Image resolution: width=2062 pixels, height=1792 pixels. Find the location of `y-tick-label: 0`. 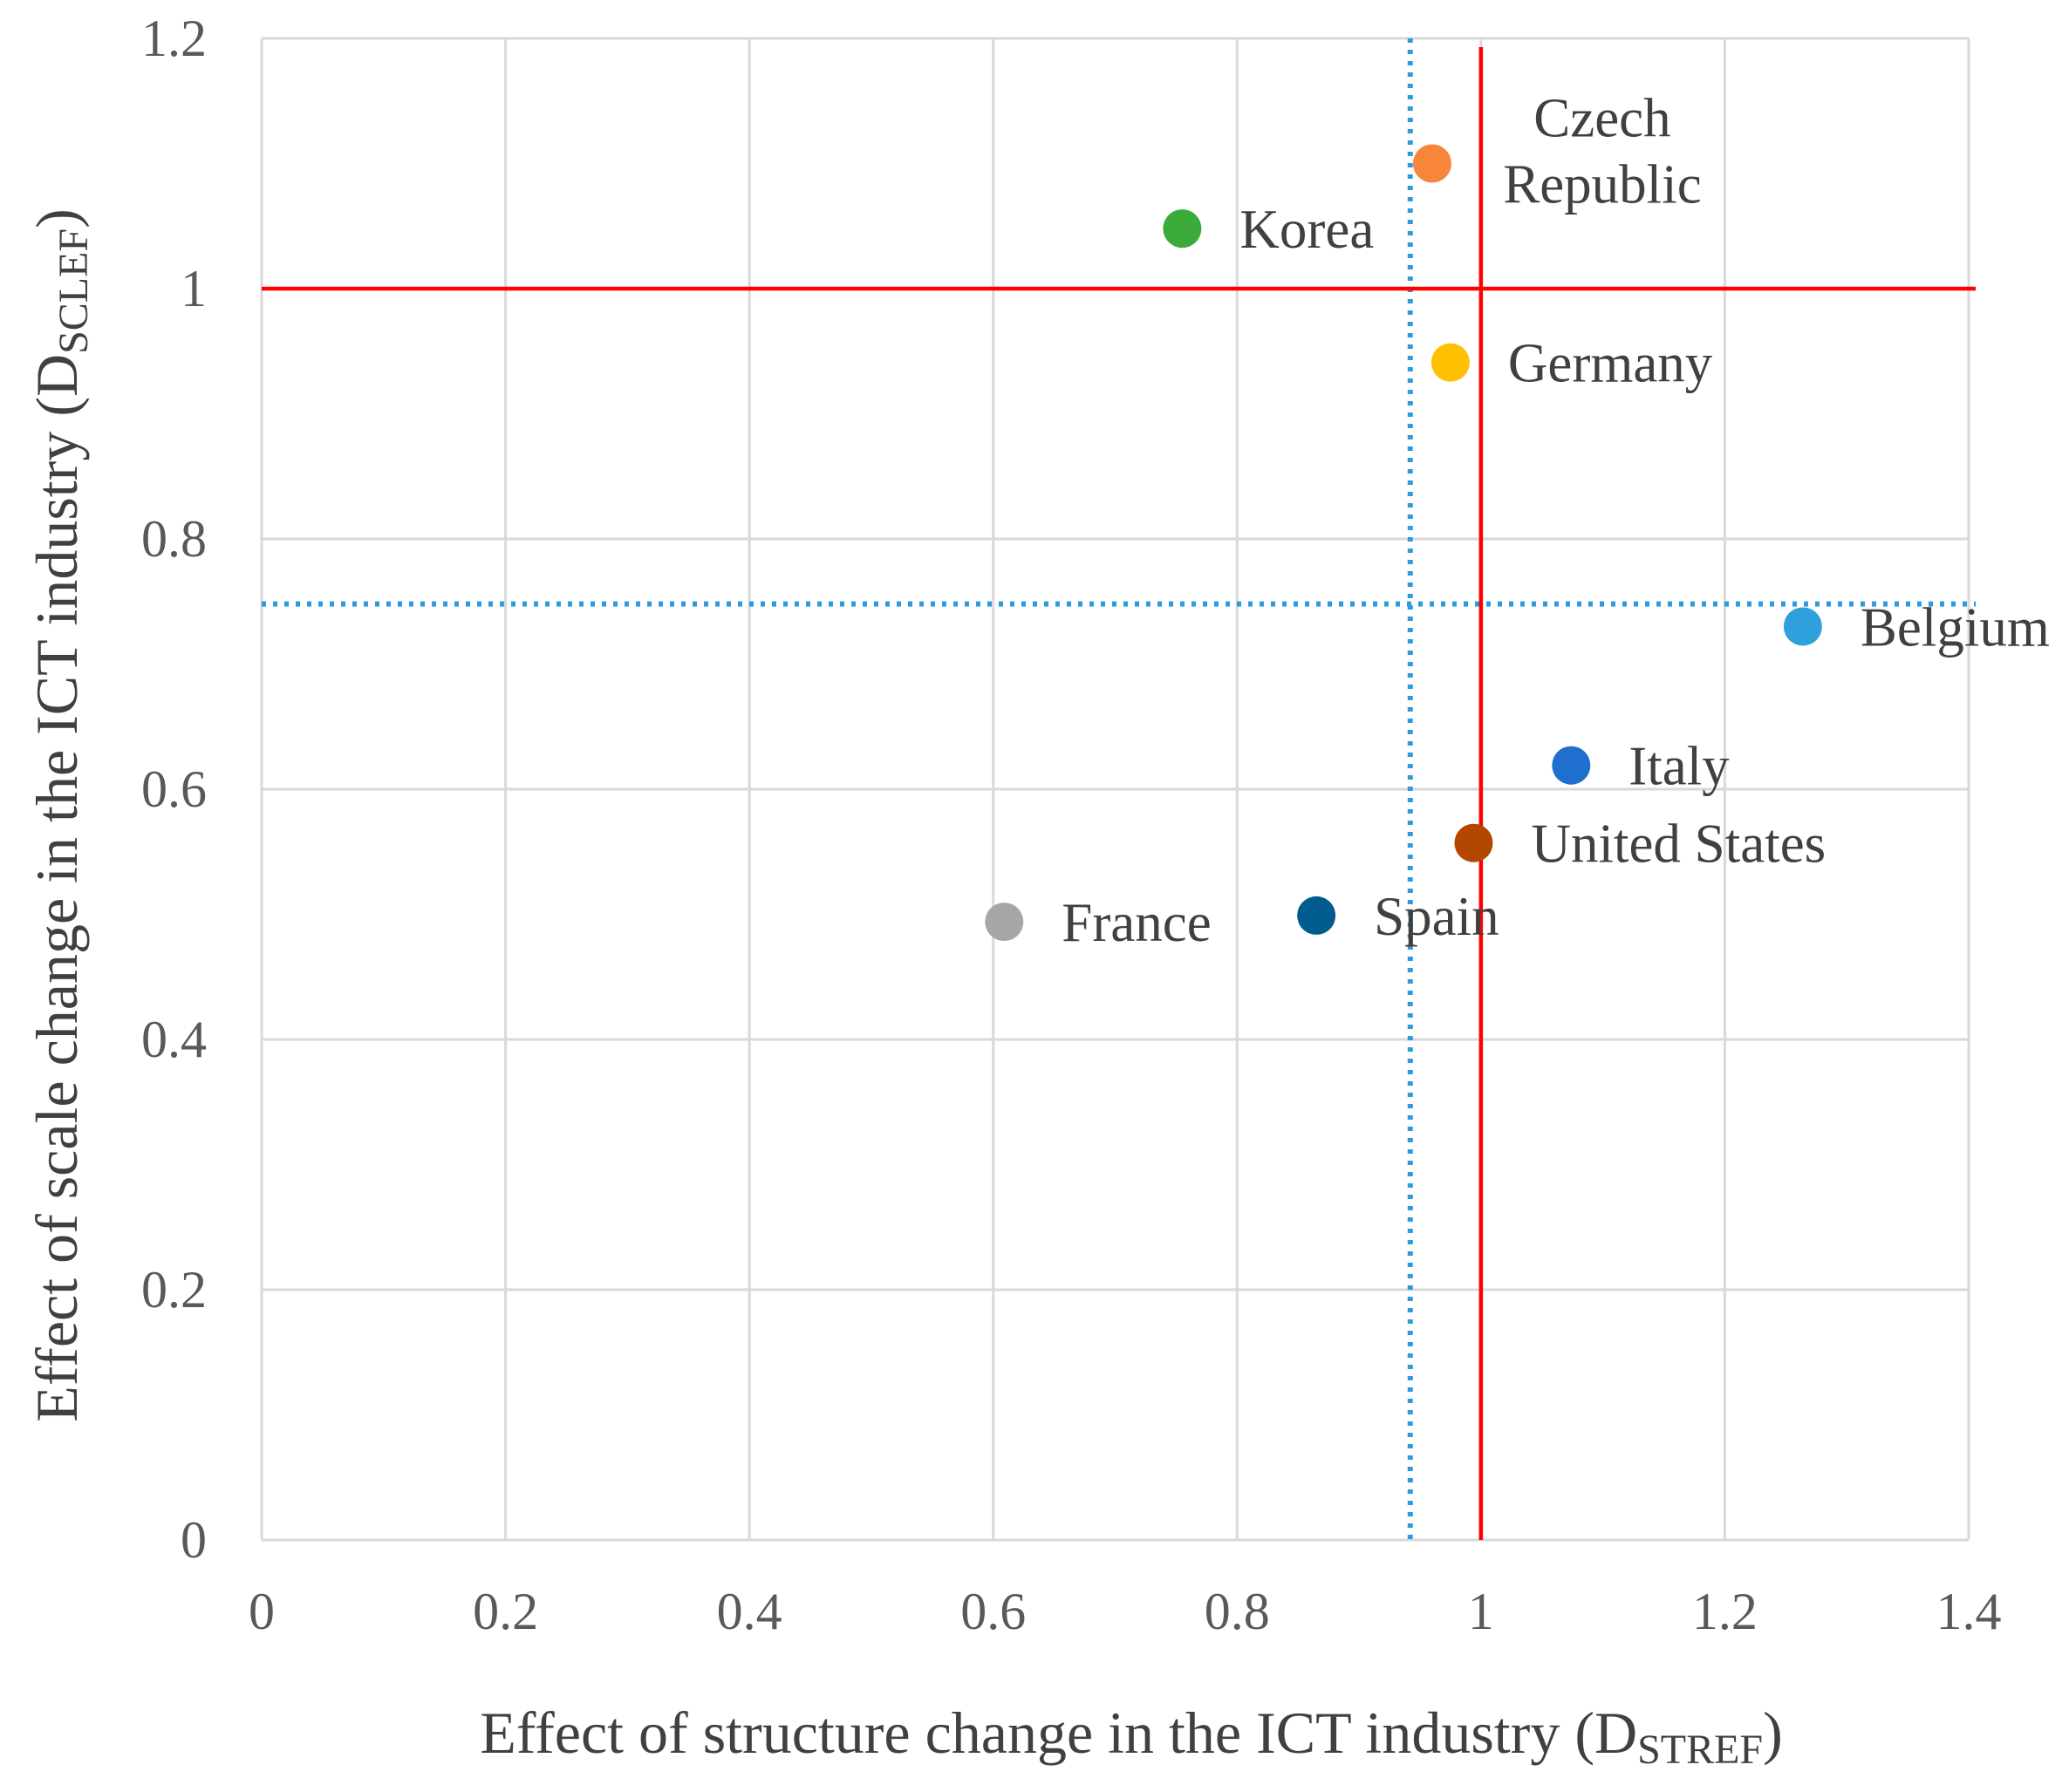

y-tick-label: 0 is located at coordinates (194, 1540).